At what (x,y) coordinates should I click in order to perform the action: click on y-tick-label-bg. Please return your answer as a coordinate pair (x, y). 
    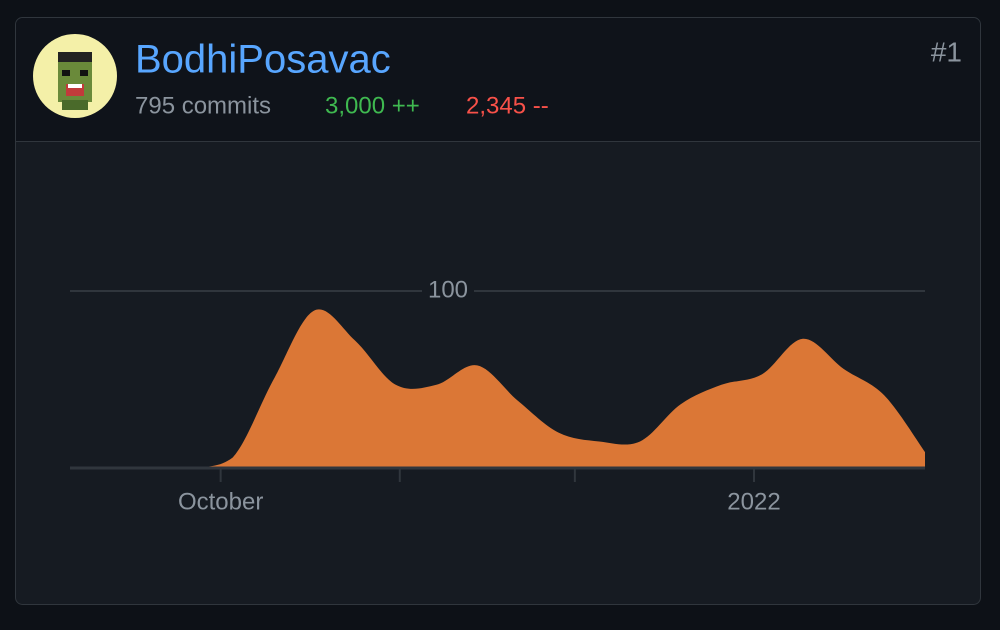
    Looking at the image, I should click on (448, 291).